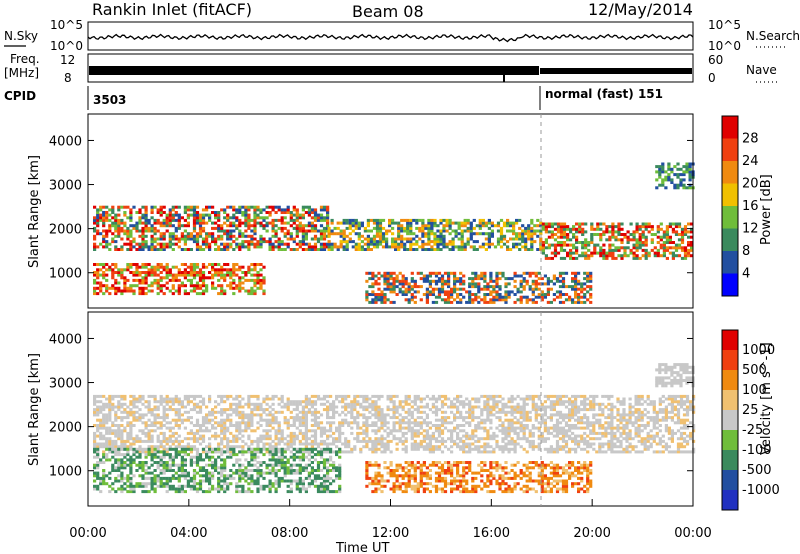  I want to click on cpid-segment-2: normal (fast) 151, so click(604, 94).